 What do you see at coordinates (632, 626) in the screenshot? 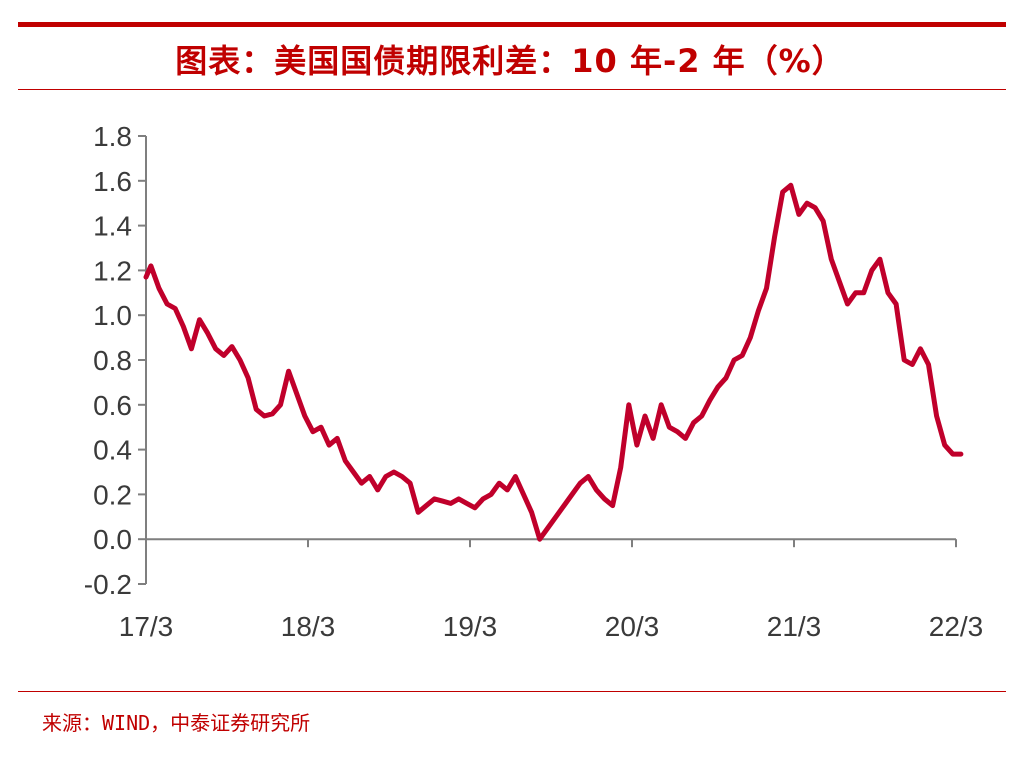
I see `x-tick-label: 20/3` at bounding box center [632, 626].